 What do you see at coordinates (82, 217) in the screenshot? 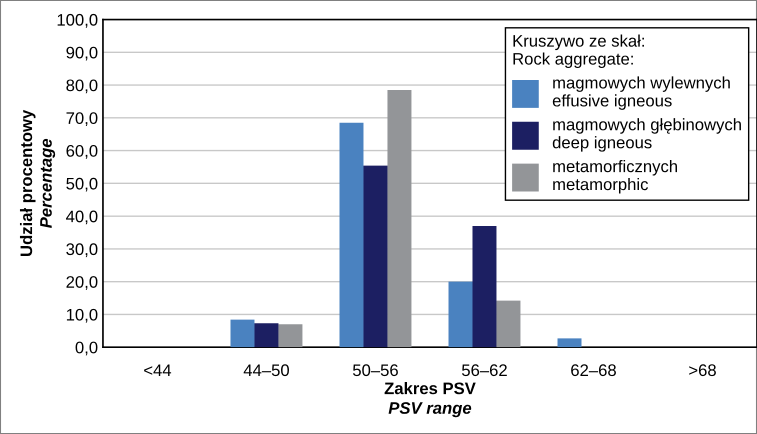
I see `y-tick-label: 40,0` at bounding box center [82, 217].